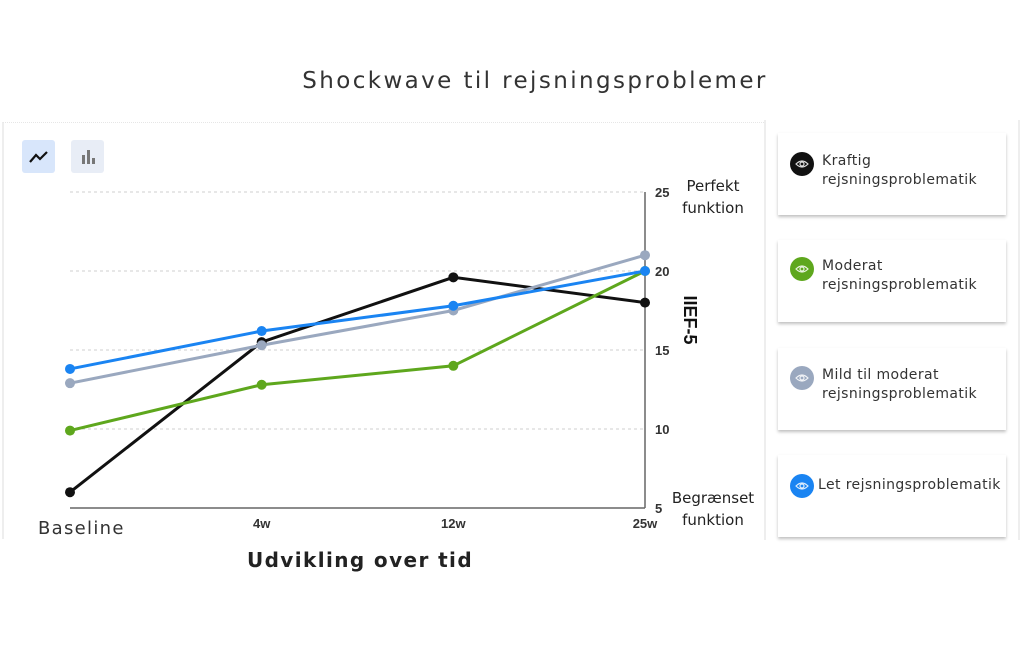 The height and width of the screenshot is (667, 1024). What do you see at coordinates (662, 192) in the screenshot?
I see `y-tick-label: 25` at bounding box center [662, 192].